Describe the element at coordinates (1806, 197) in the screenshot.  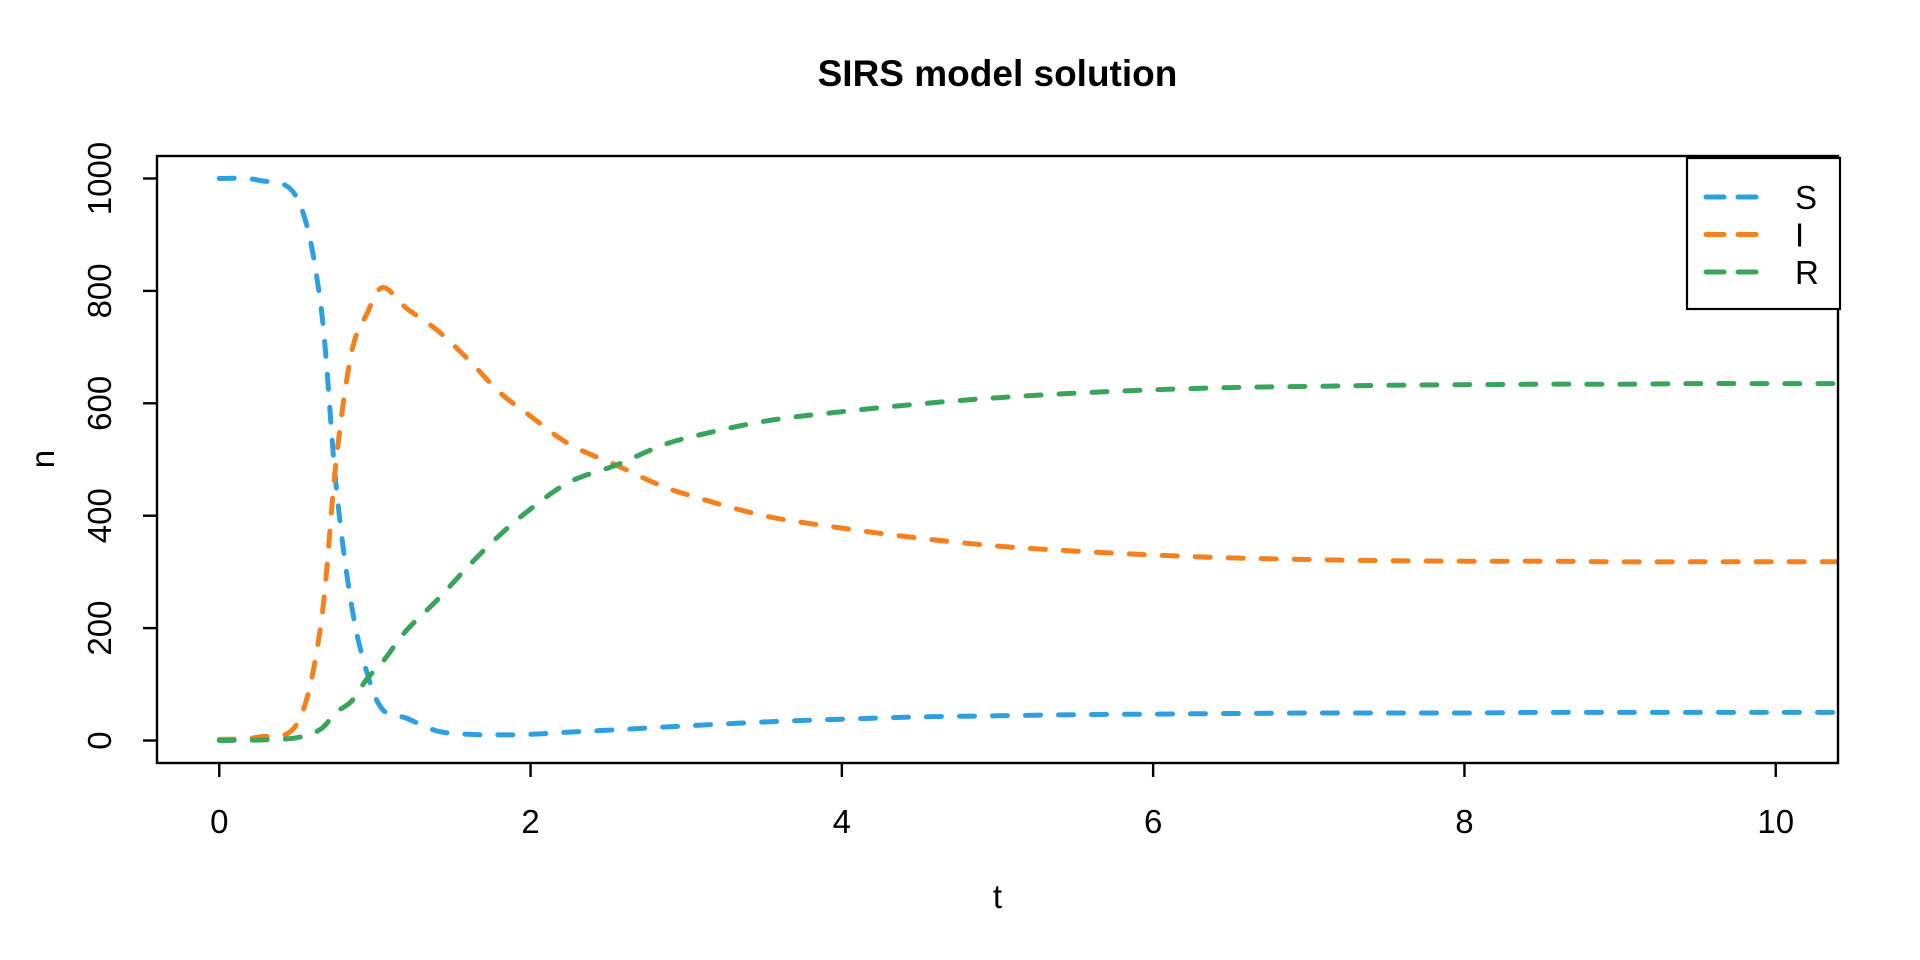
I see `legend-label-S: S` at that location.